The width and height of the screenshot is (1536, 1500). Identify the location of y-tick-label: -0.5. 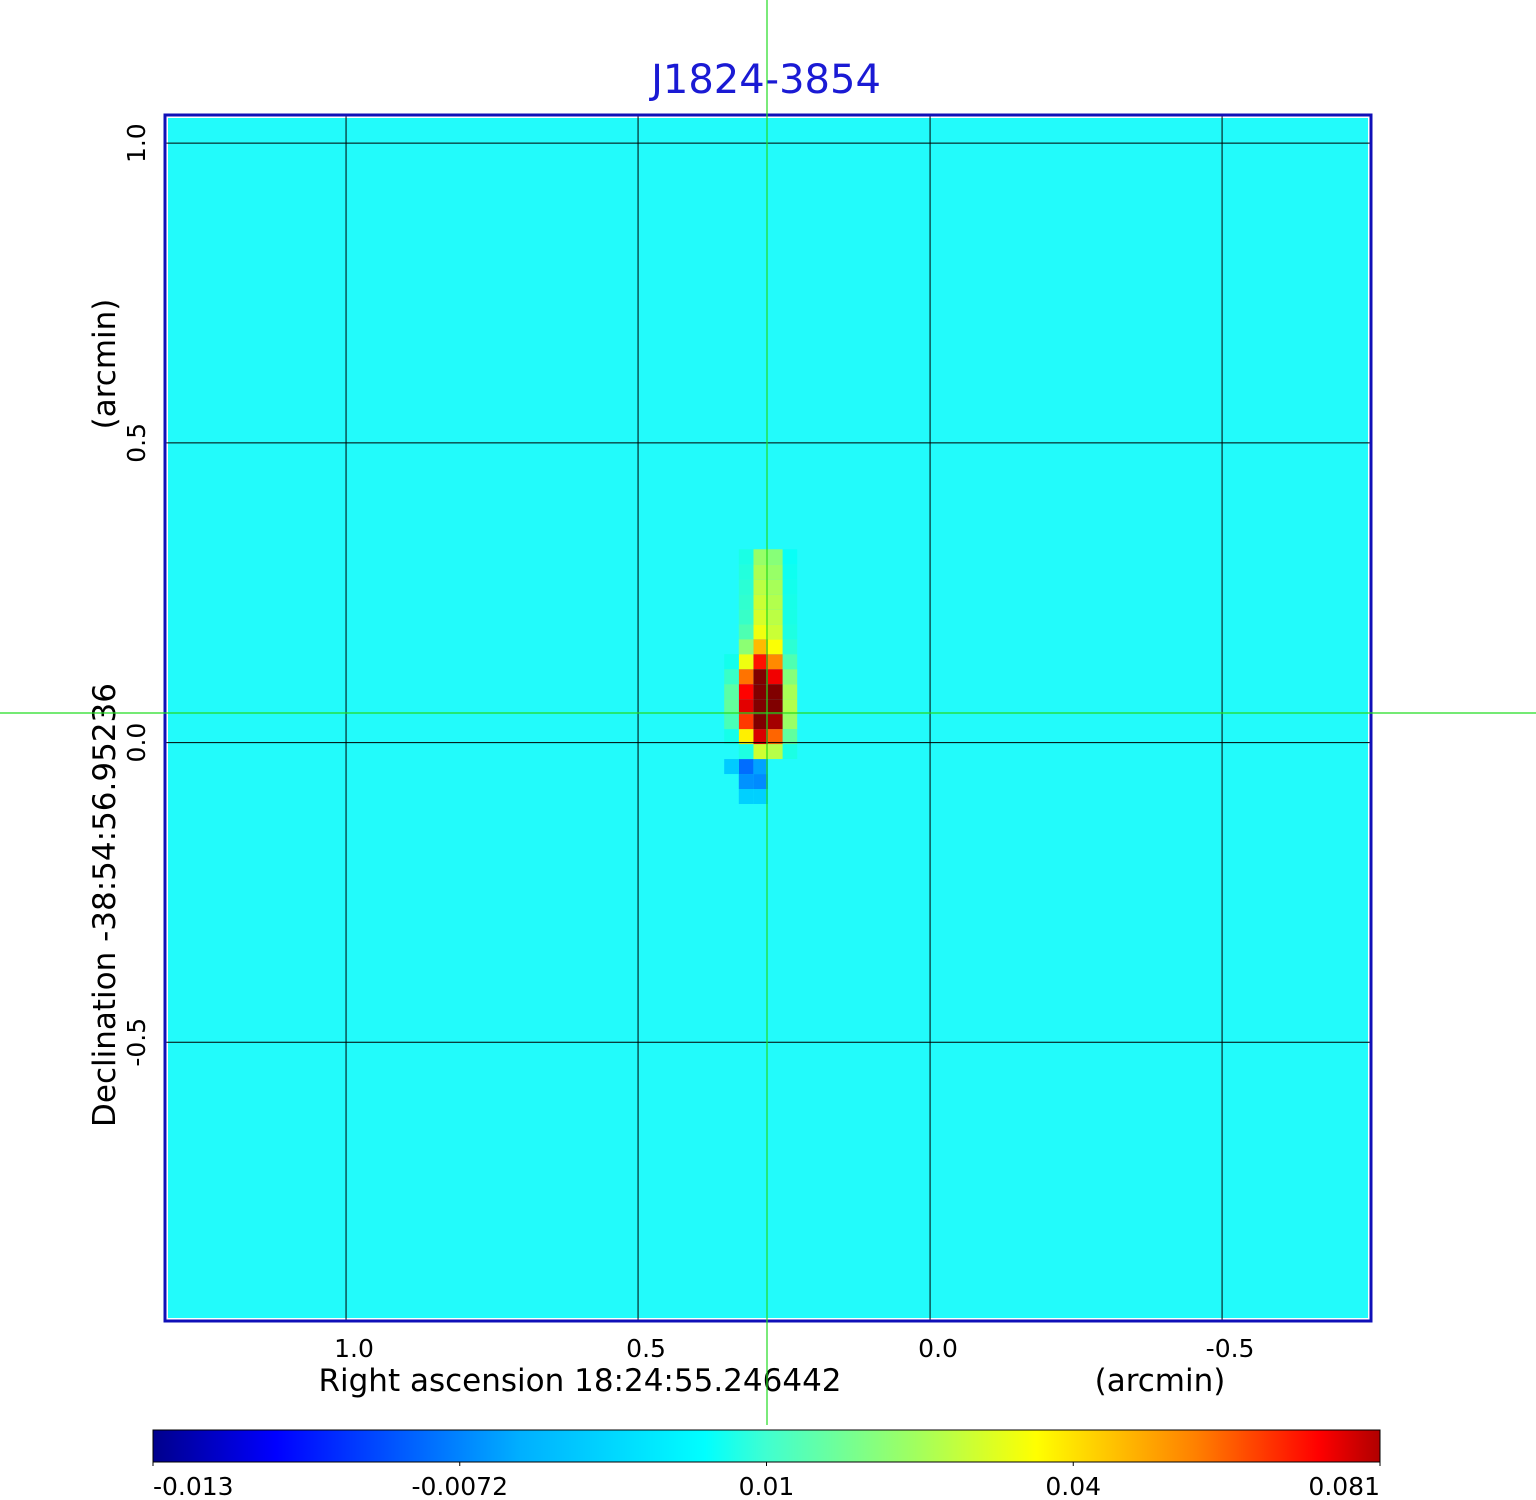
(136, 1042).